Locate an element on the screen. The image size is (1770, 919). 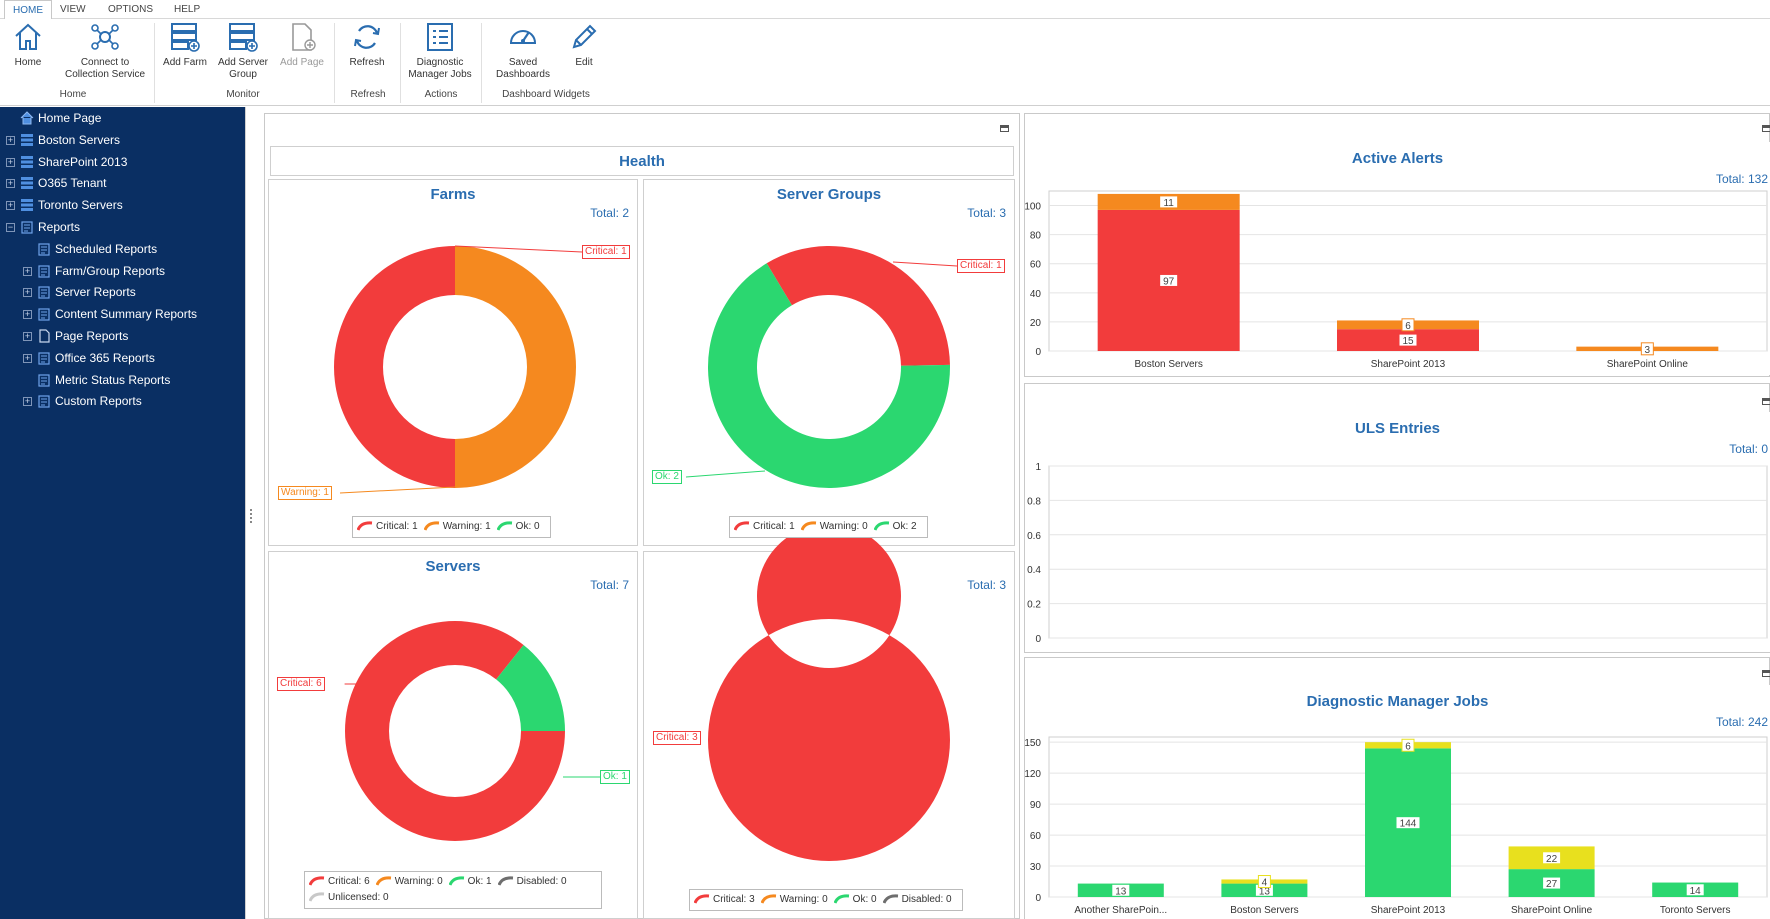
legend-item: Critical: 6 is located at coordinates (339, 882).